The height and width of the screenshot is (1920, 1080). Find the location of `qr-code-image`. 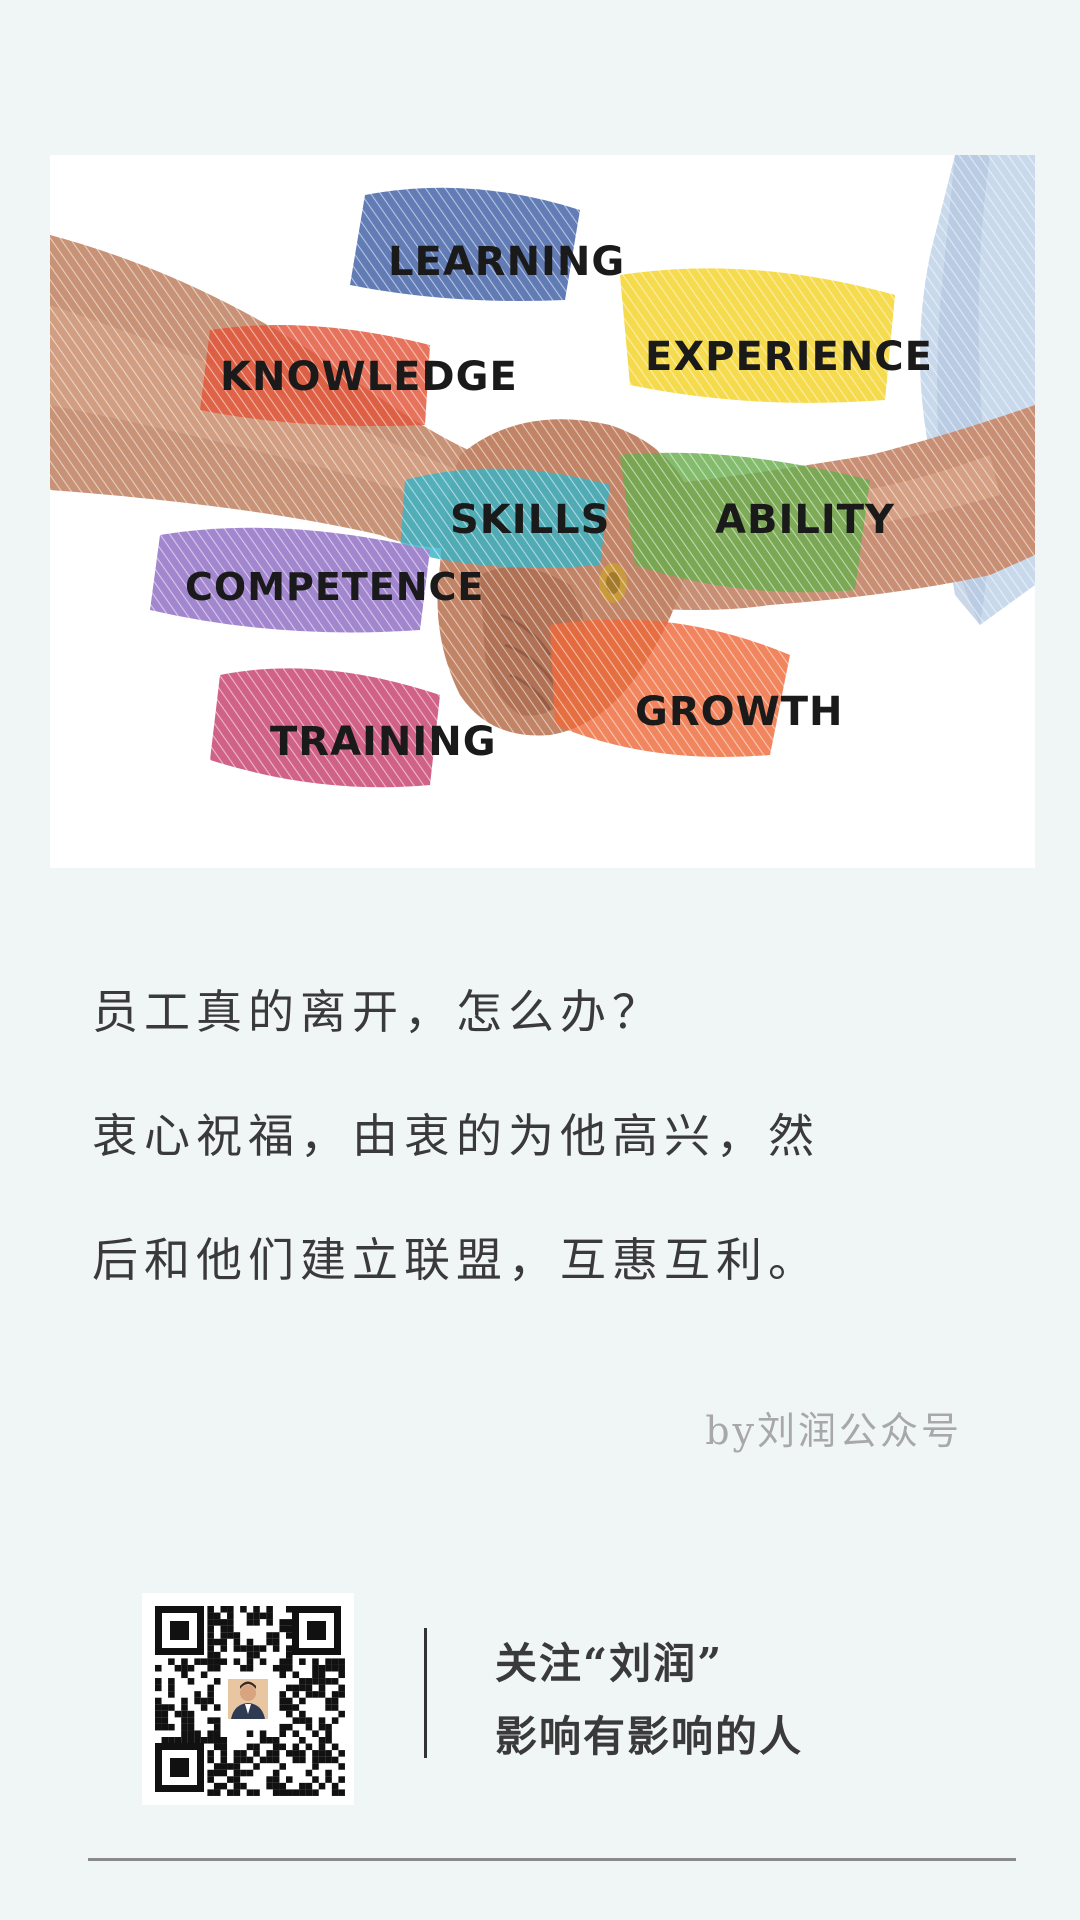

qr-code-image is located at coordinates (250, 1701).